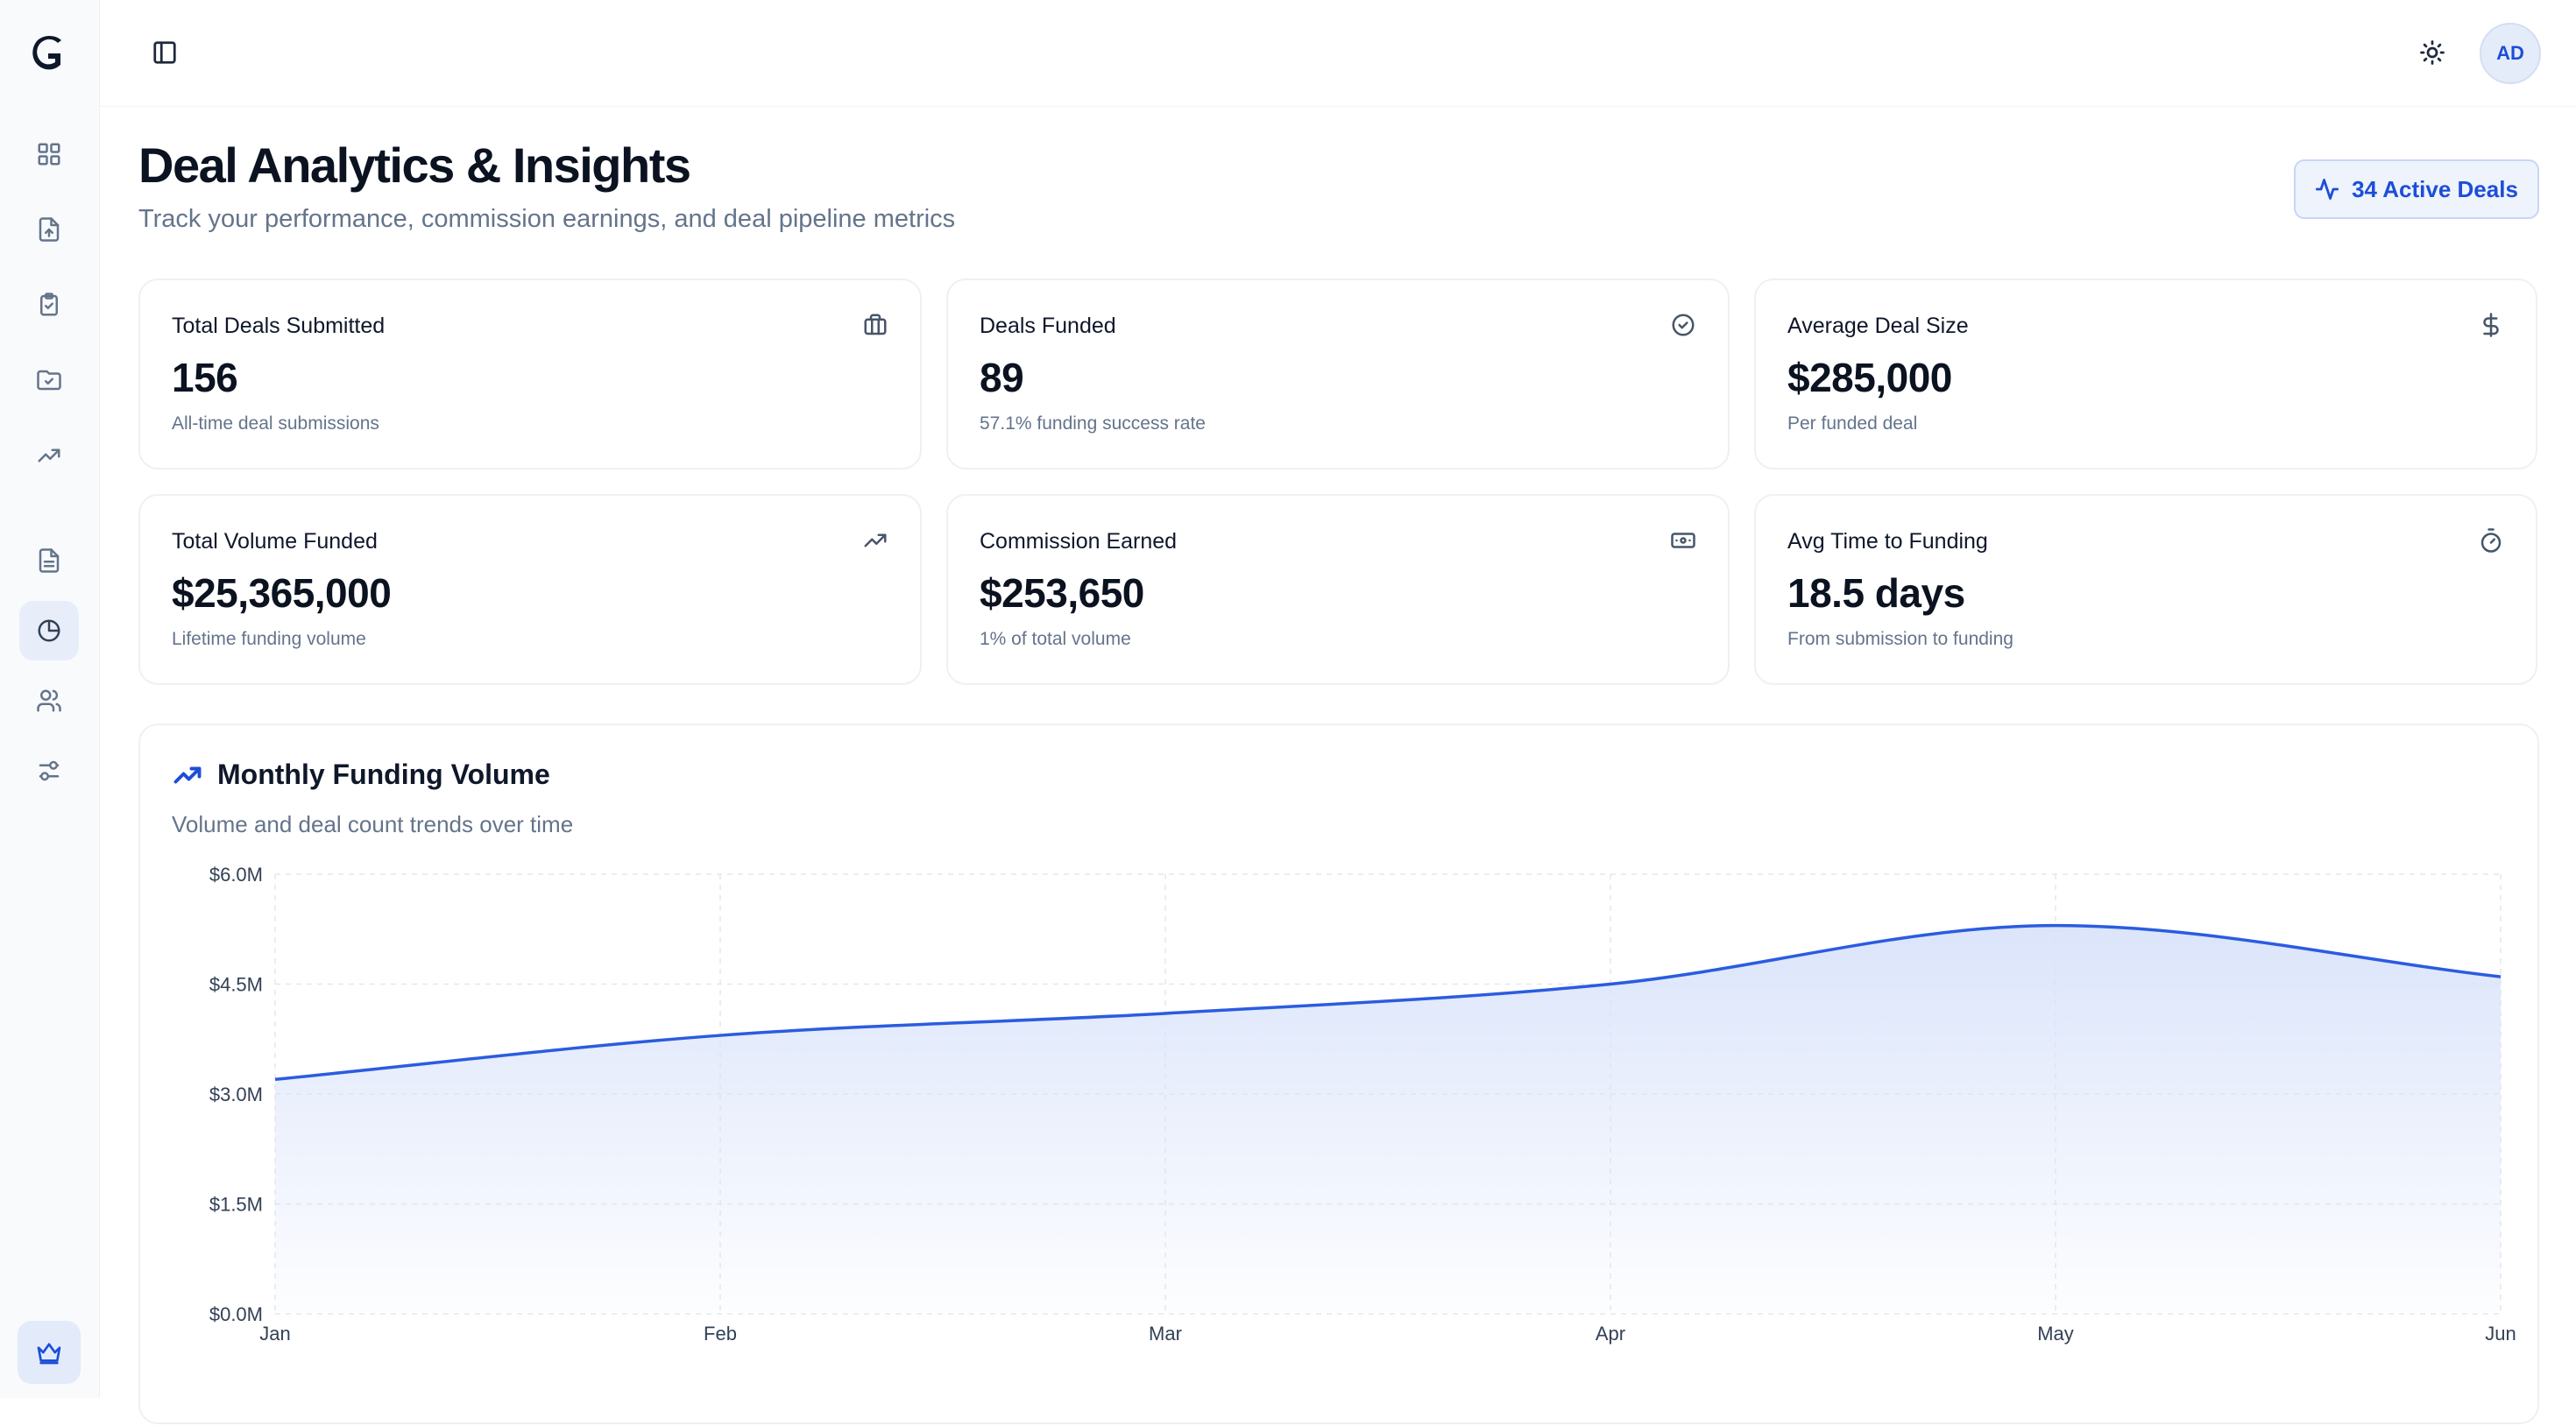 The image size is (2576, 1426). Describe the element at coordinates (2055, 1334) in the screenshot. I see `x-tick-label: May` at that location.